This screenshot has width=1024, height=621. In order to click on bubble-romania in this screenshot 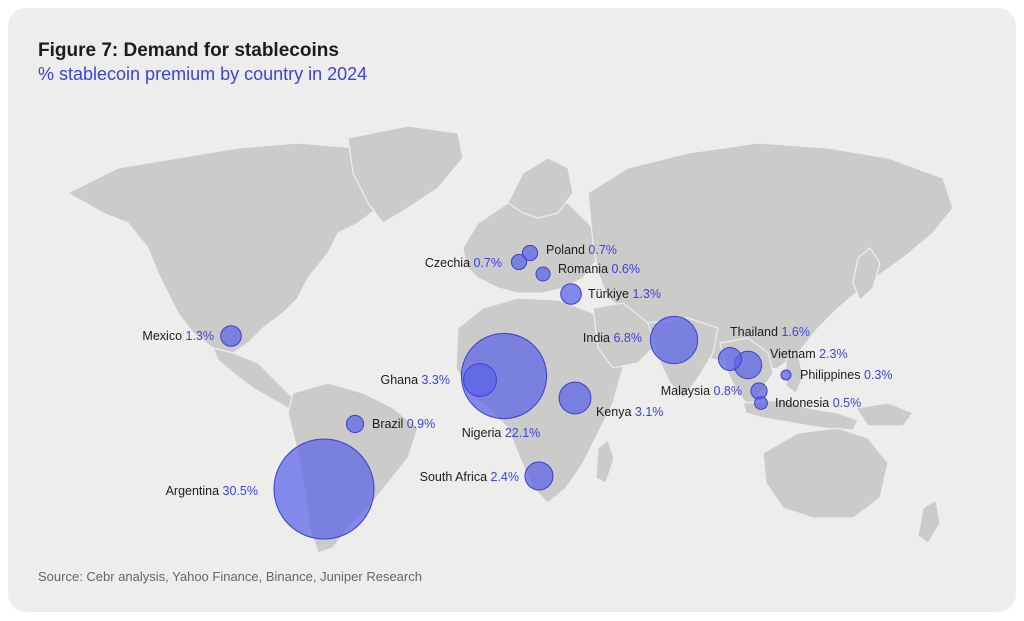, I will do `click(543, 274)`.